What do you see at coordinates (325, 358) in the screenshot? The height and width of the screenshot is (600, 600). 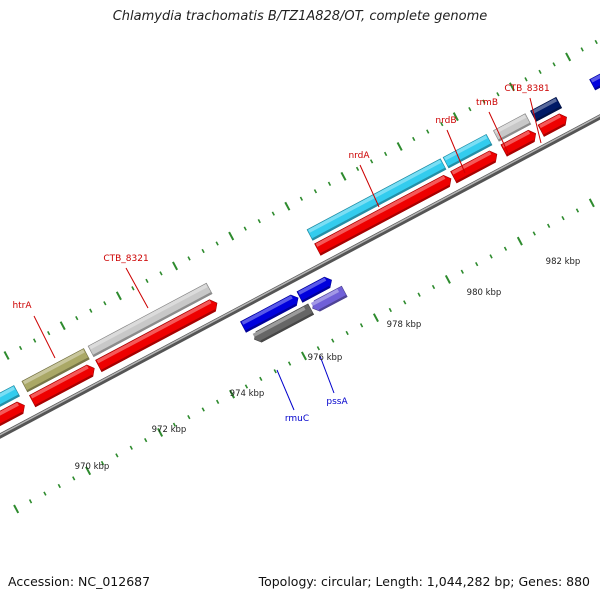 I see `kbp-label: 976 kbp` at bounding box center [325, 358].